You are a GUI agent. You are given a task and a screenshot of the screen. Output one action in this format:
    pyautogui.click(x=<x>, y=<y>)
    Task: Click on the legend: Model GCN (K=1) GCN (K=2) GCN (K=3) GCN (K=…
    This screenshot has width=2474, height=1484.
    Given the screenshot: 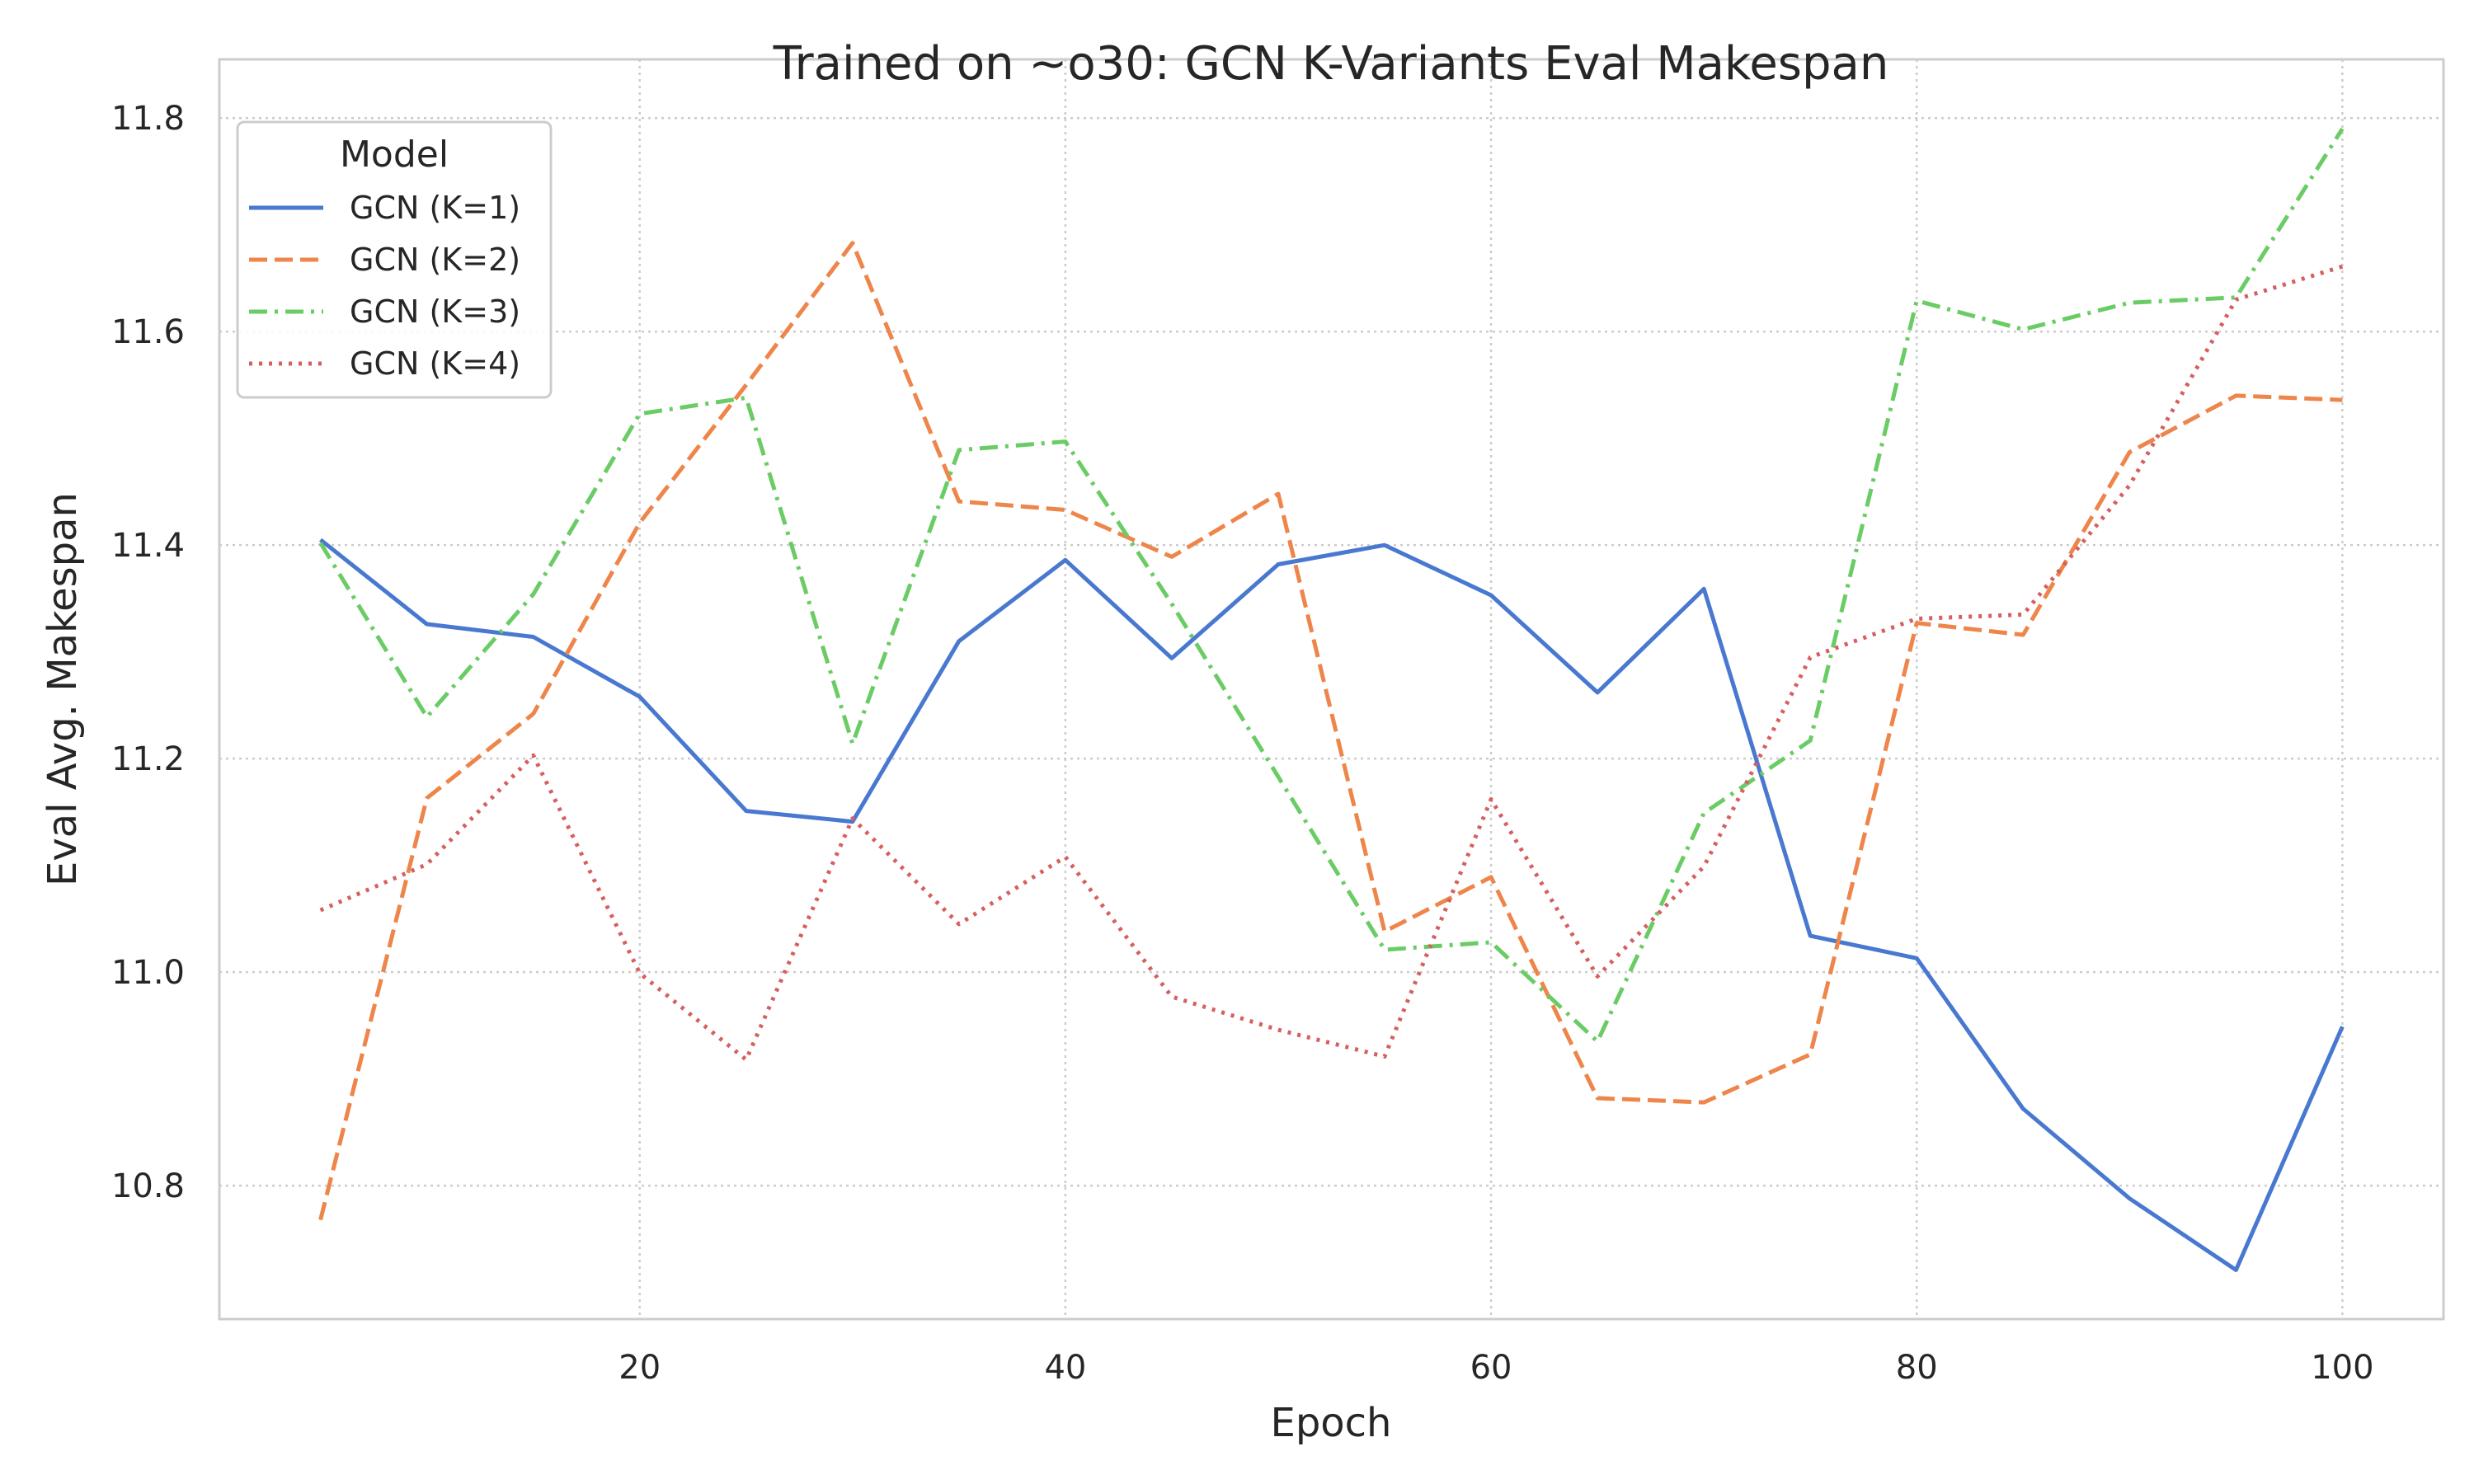 What is the action you would take?
    pyautogui.click(x=394, y=259)
    